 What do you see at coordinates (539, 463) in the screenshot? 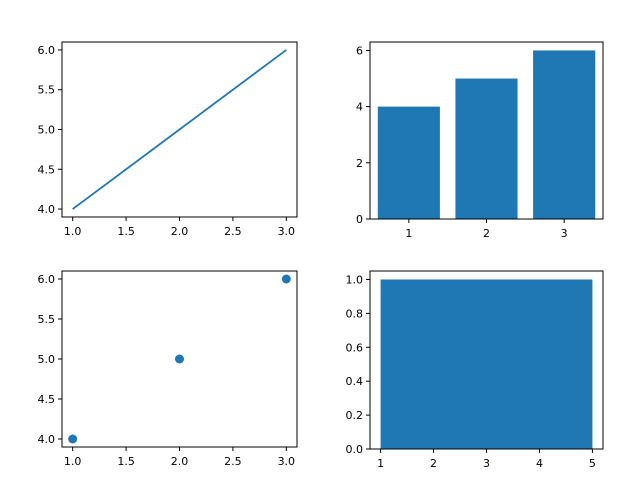
I see `x-tick-label: 4` at bounding box center [539, 463].